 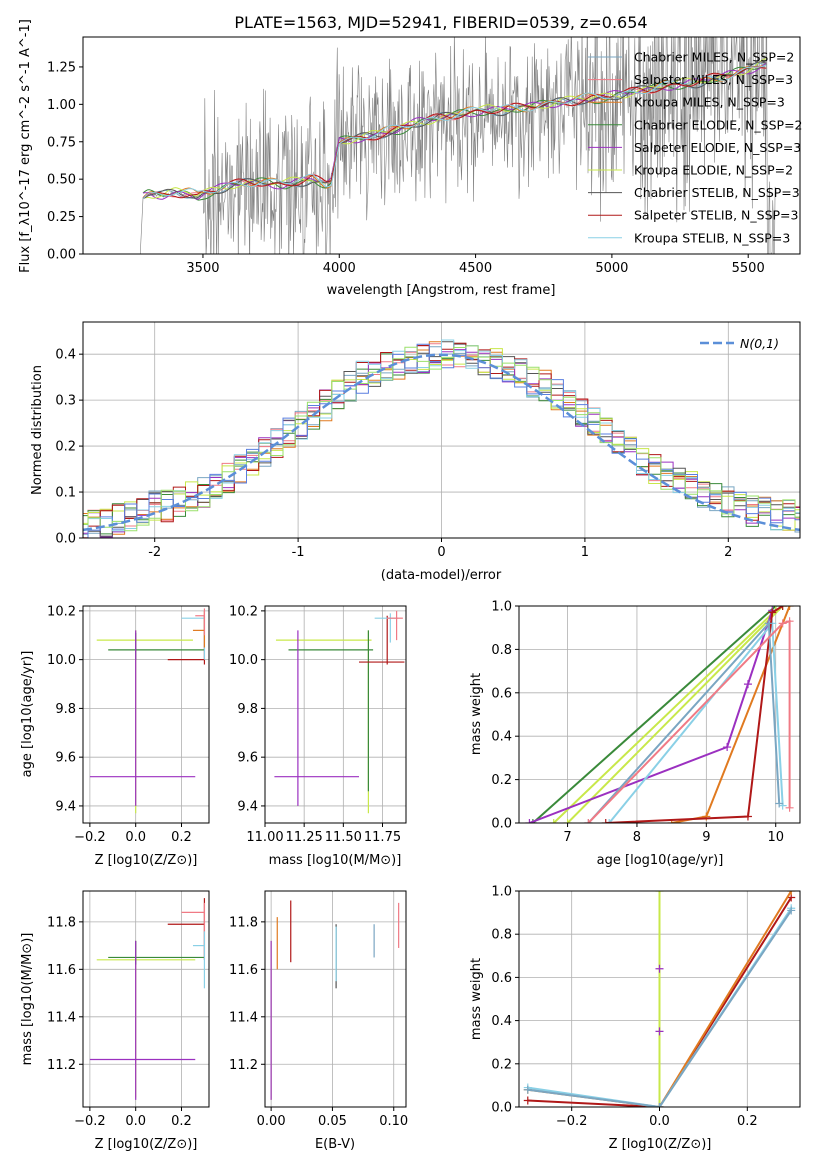 What do you see at coordinates (441, 442) in the screenshot?
I see `normal-distribution-line` at bounding box center [441, 442].